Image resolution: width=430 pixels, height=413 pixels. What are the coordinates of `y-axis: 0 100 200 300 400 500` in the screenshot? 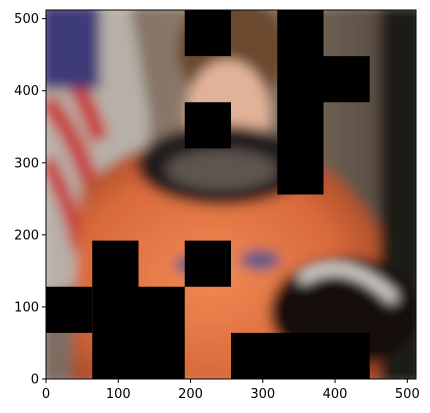 It's located at (30, 200).